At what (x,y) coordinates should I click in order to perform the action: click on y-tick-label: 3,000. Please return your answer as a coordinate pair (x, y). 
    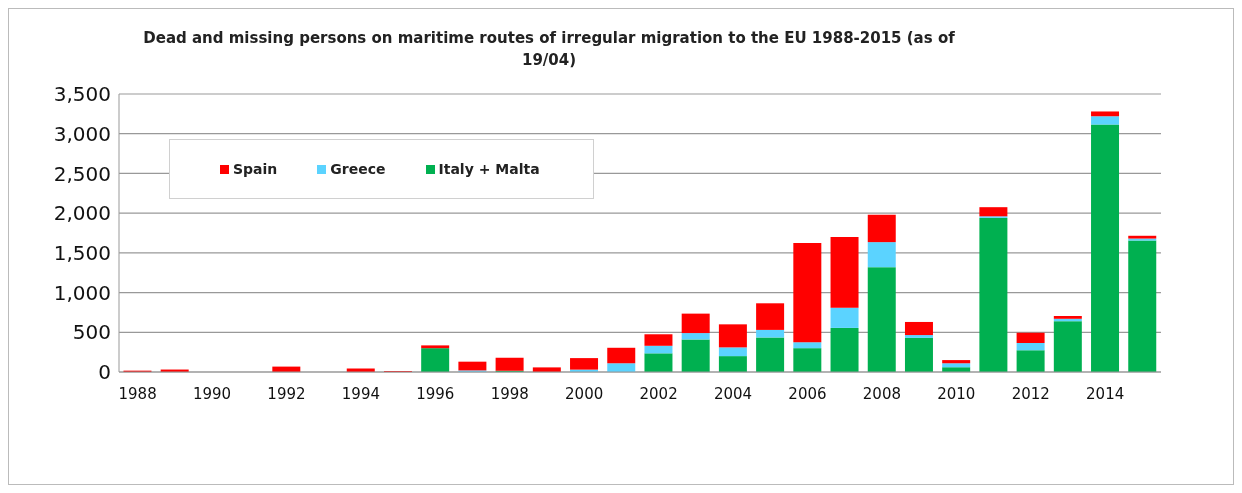
    Looking at the image, I should click on (82, 133).